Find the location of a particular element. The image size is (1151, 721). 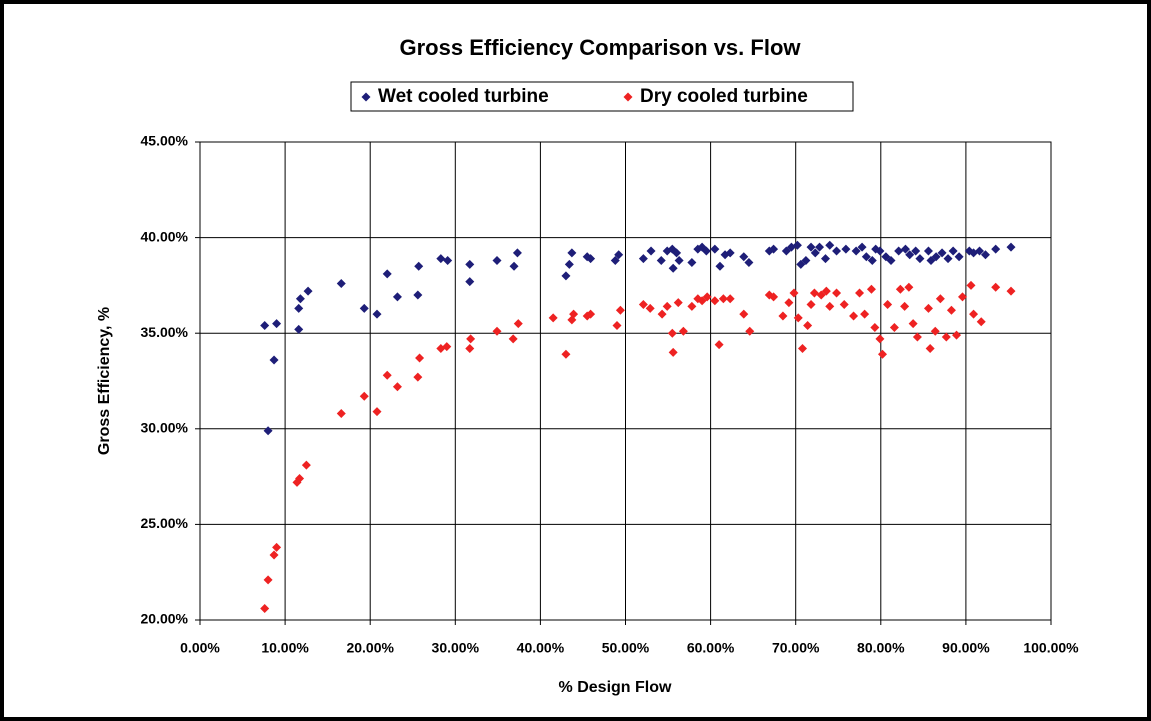

y-tick-label: 25.00% is located at coordinates (165, 523).